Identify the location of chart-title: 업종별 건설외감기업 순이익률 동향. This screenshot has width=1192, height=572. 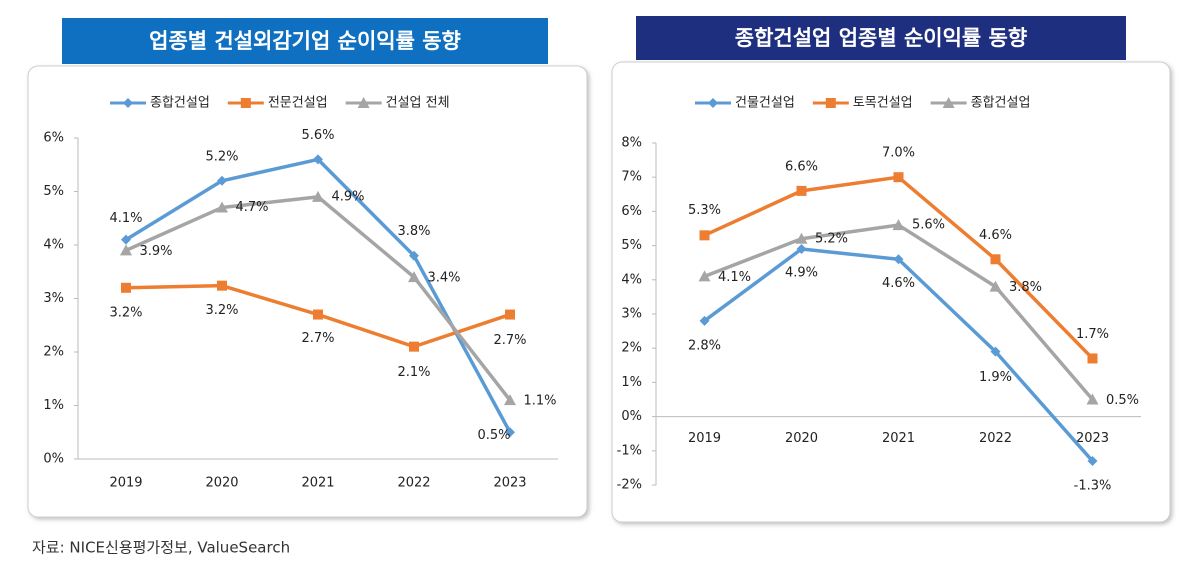
(305, 41).